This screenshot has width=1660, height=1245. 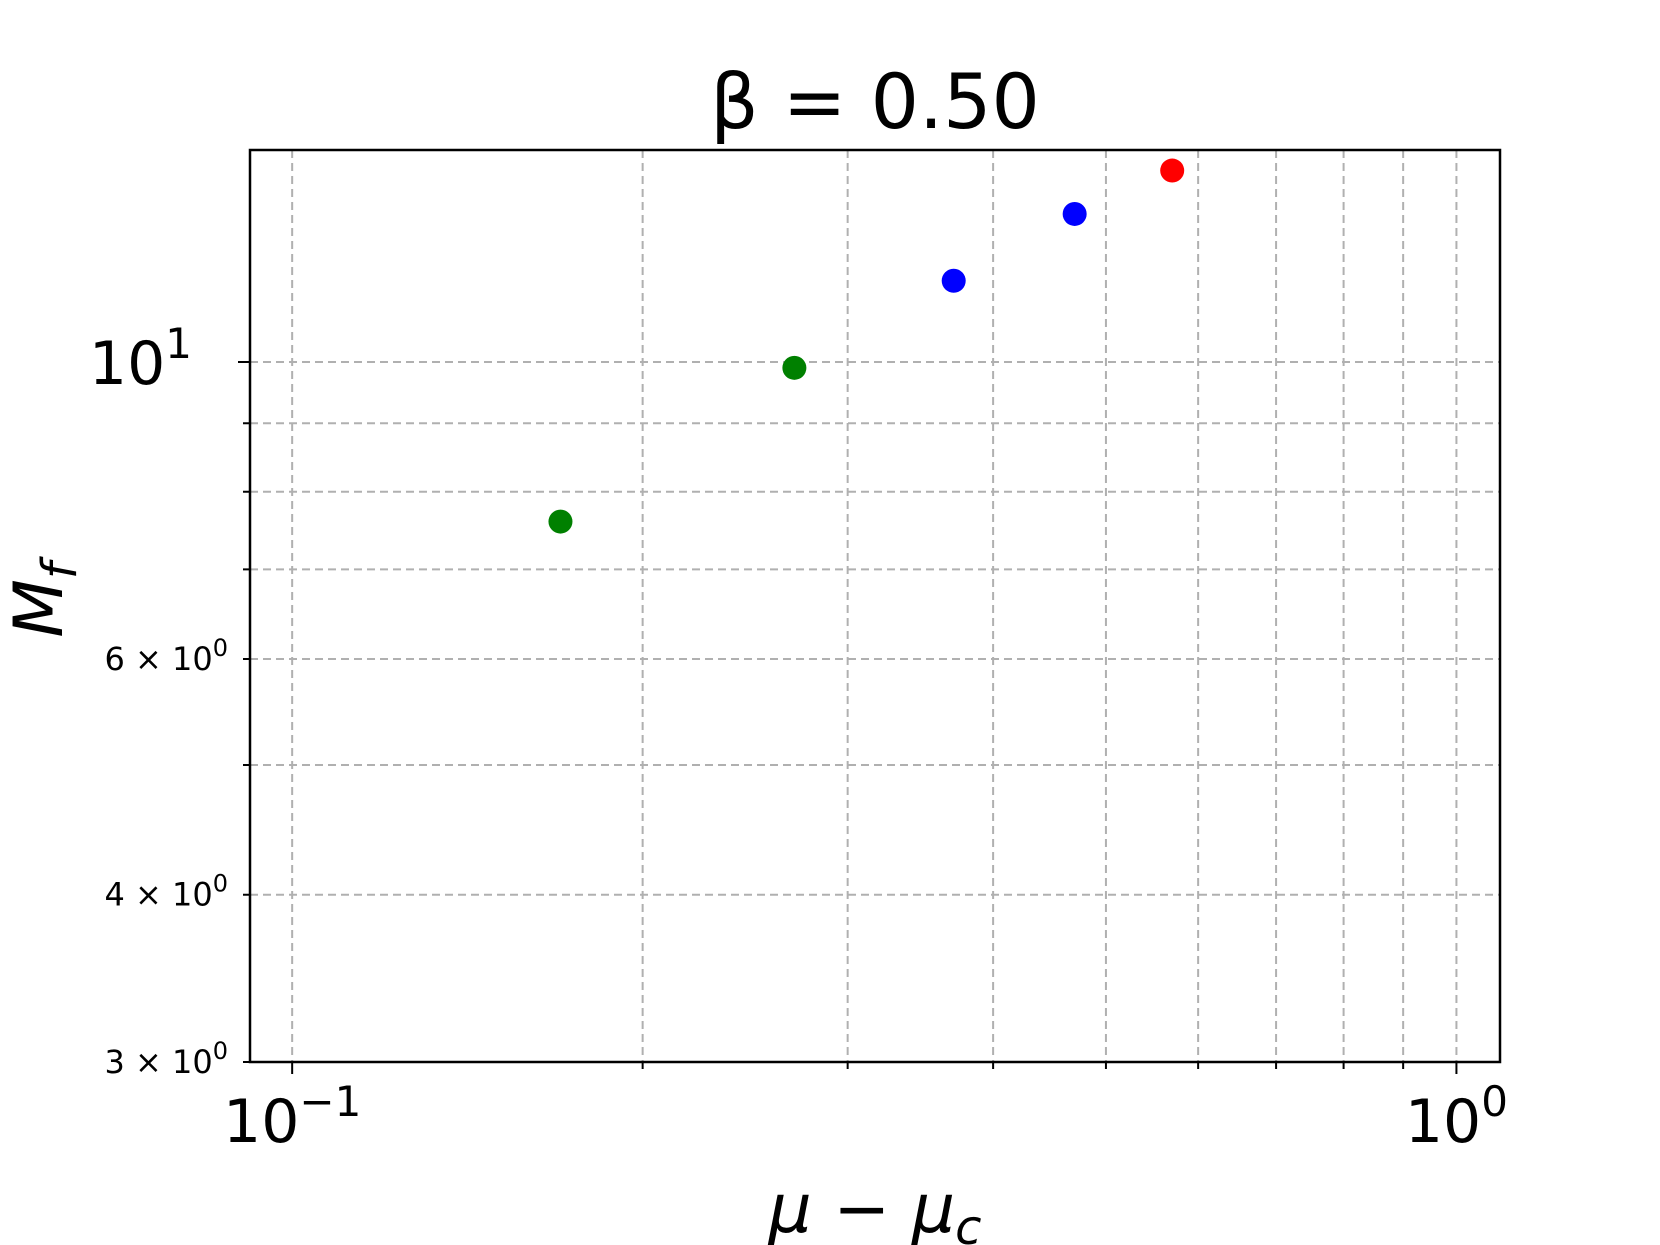 What do you see at coordinates (166, 1059) in the screenshot?
I see `y-tick-label: 3 × 100` at bounding box center [166, 1059].